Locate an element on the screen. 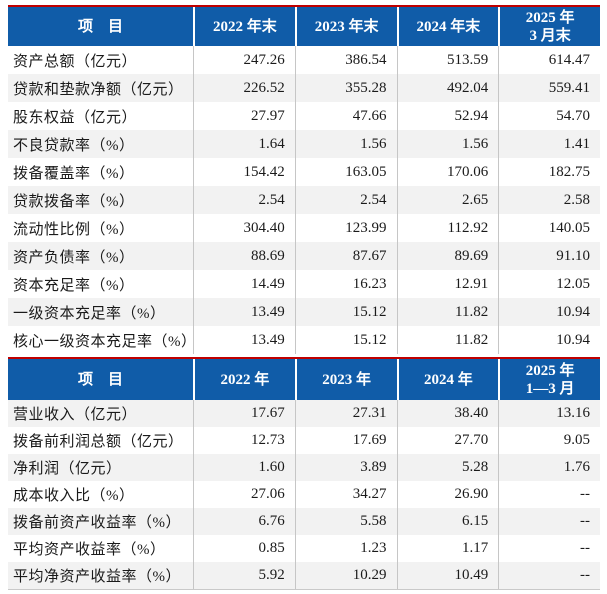  cell-value: 559.41 is located at coordinates (549, 88).